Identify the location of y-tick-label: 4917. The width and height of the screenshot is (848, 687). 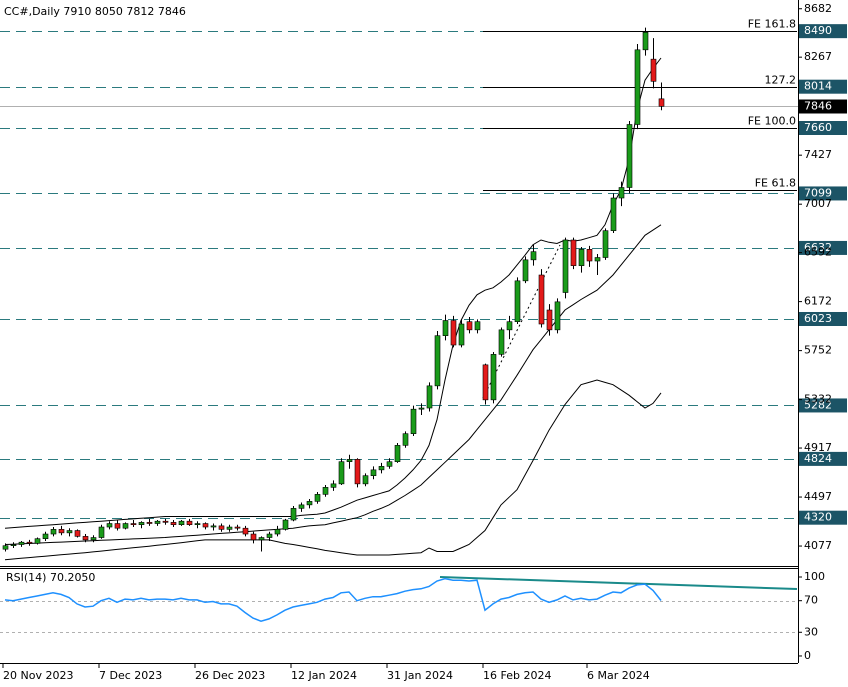
(818, 447).